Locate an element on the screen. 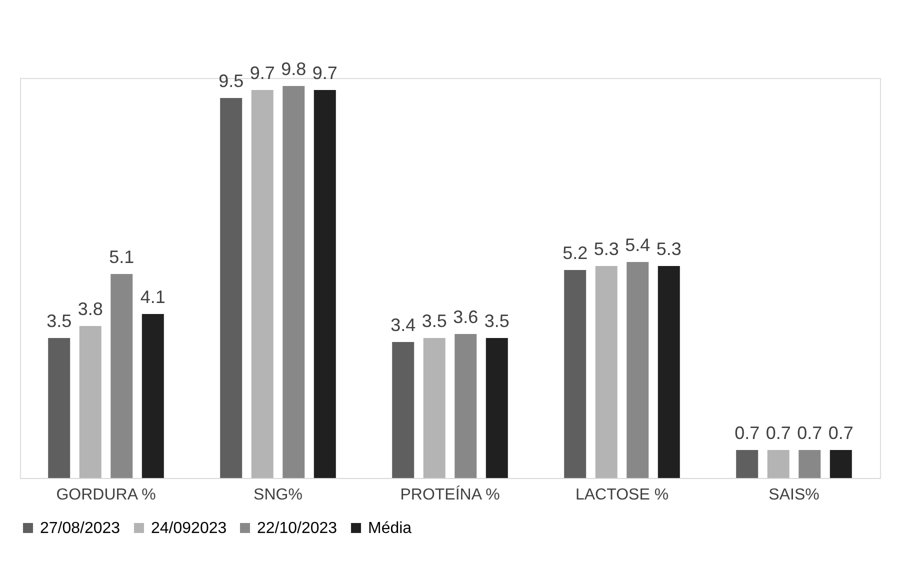 The height and width of the screenshot is (576, 908). data-label: 3.8 is located at coordinates (90, 309).